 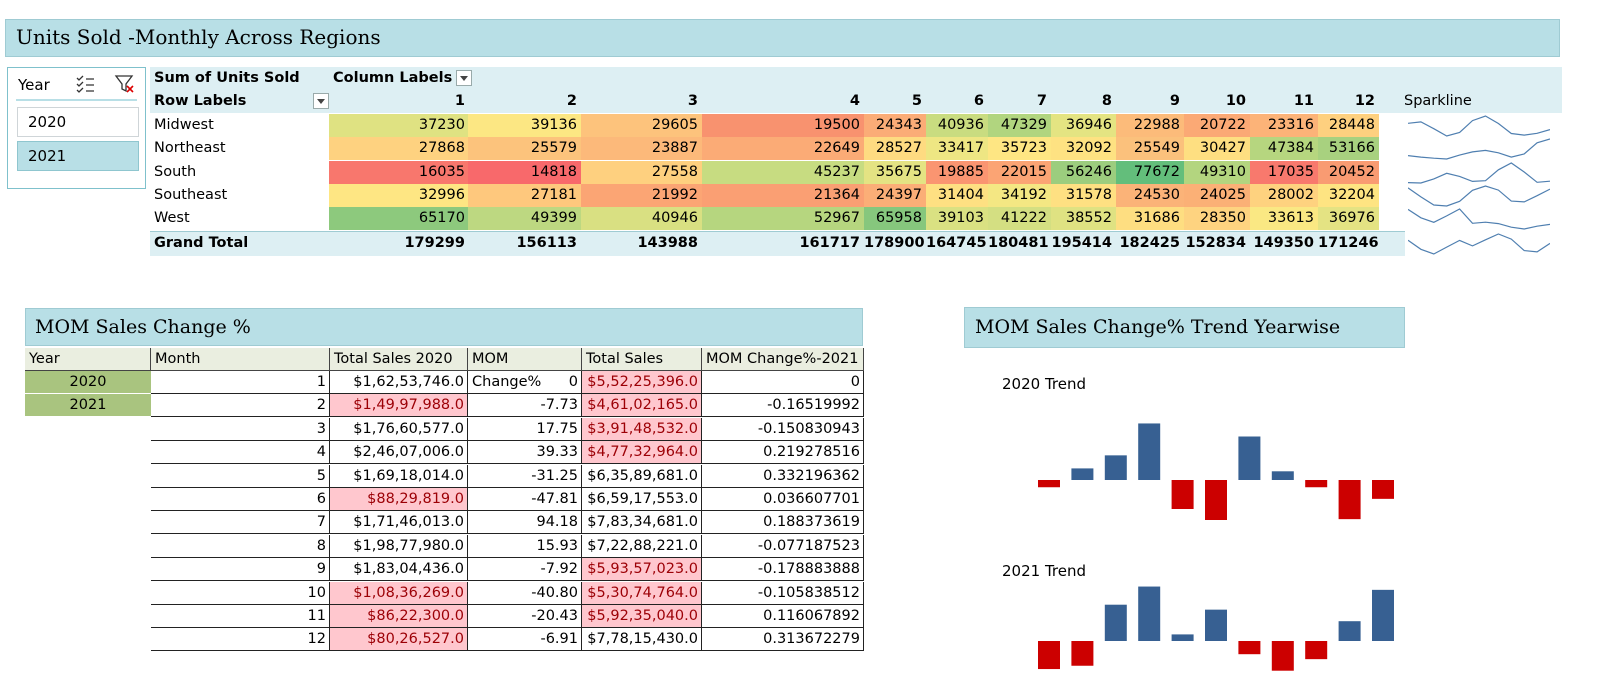 I want to click on pivot-value-cell: 25549, so click(x=1150, y=149).